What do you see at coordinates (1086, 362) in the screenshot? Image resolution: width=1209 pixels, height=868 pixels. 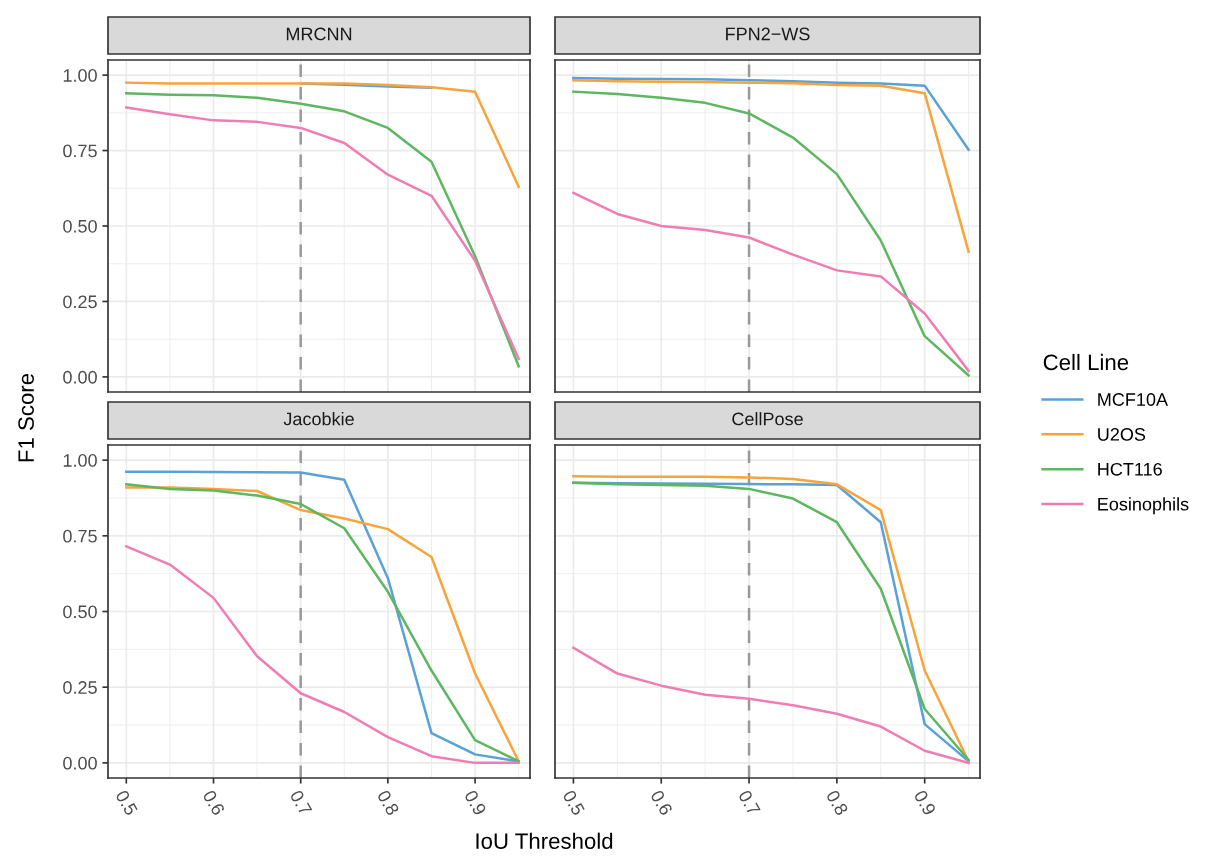 I see `legend-title: Cell Line` at bounding box center [1086, 362].